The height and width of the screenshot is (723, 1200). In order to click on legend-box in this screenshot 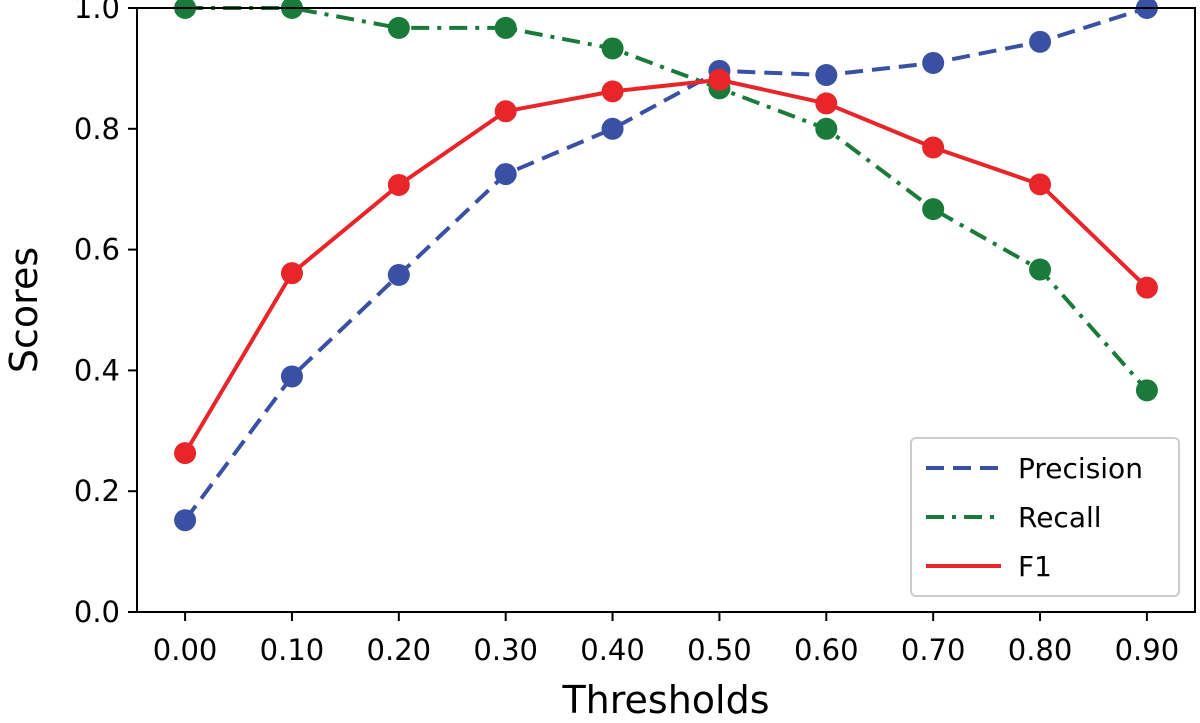, I will do `click(1045, 517)`.